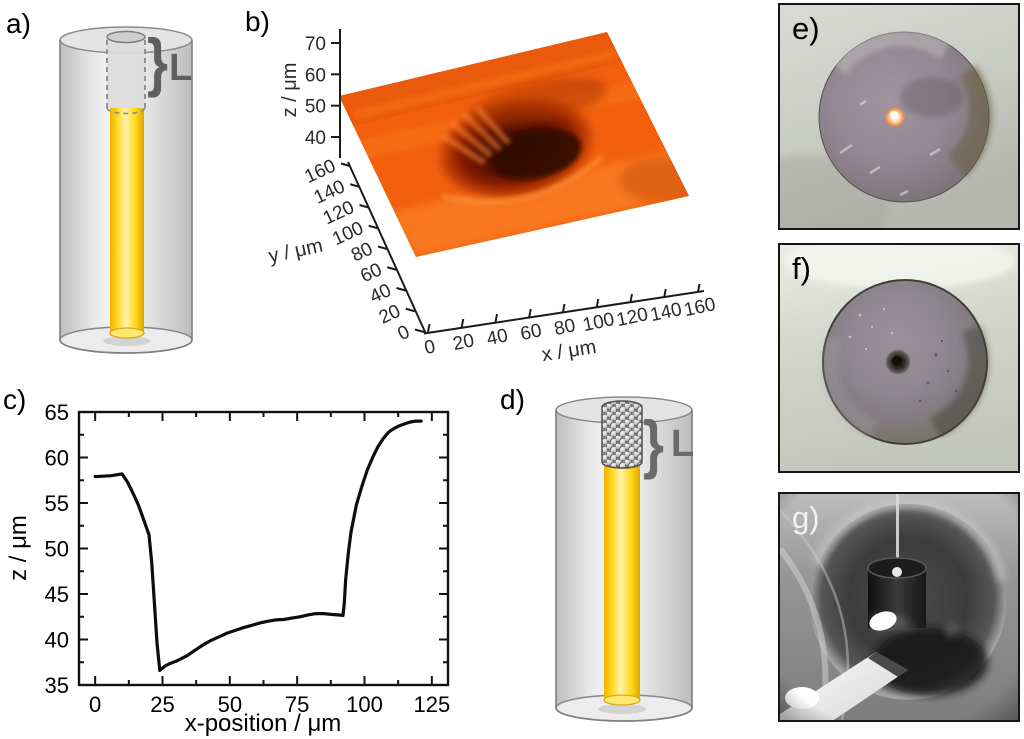 The height and width of the screenshot is (739, 1024). What do you see at coordinates (297, 704) in the screenshot?
I see `tick-label: 75` at bounding box center [297, 704].